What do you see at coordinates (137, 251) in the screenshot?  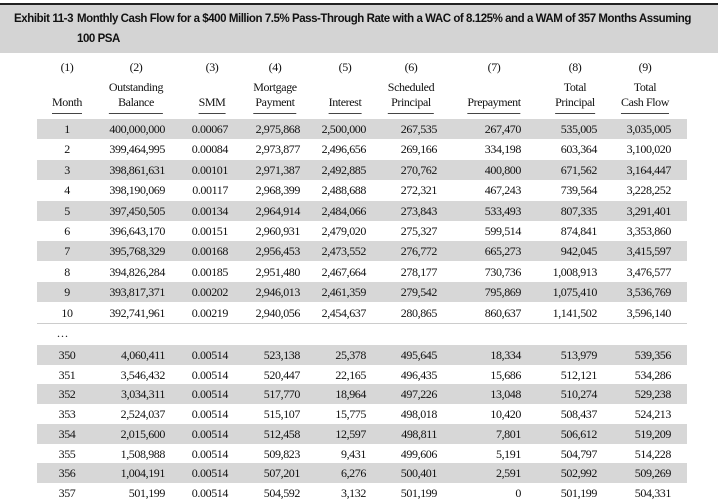 I see `cell-outstanding-balance: 395,768,329` at bounding box center [137, 251].